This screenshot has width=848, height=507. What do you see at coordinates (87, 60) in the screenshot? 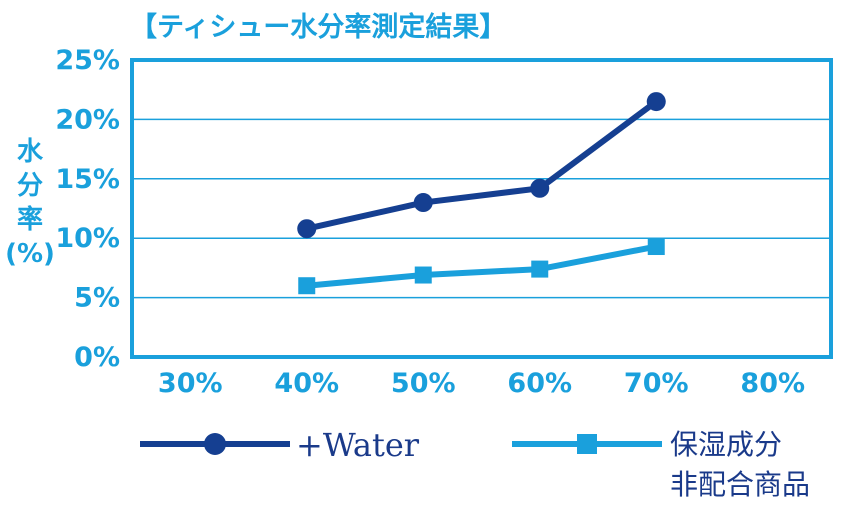
I see `y-tick-label: 25%` at bounding box center [87, 60].